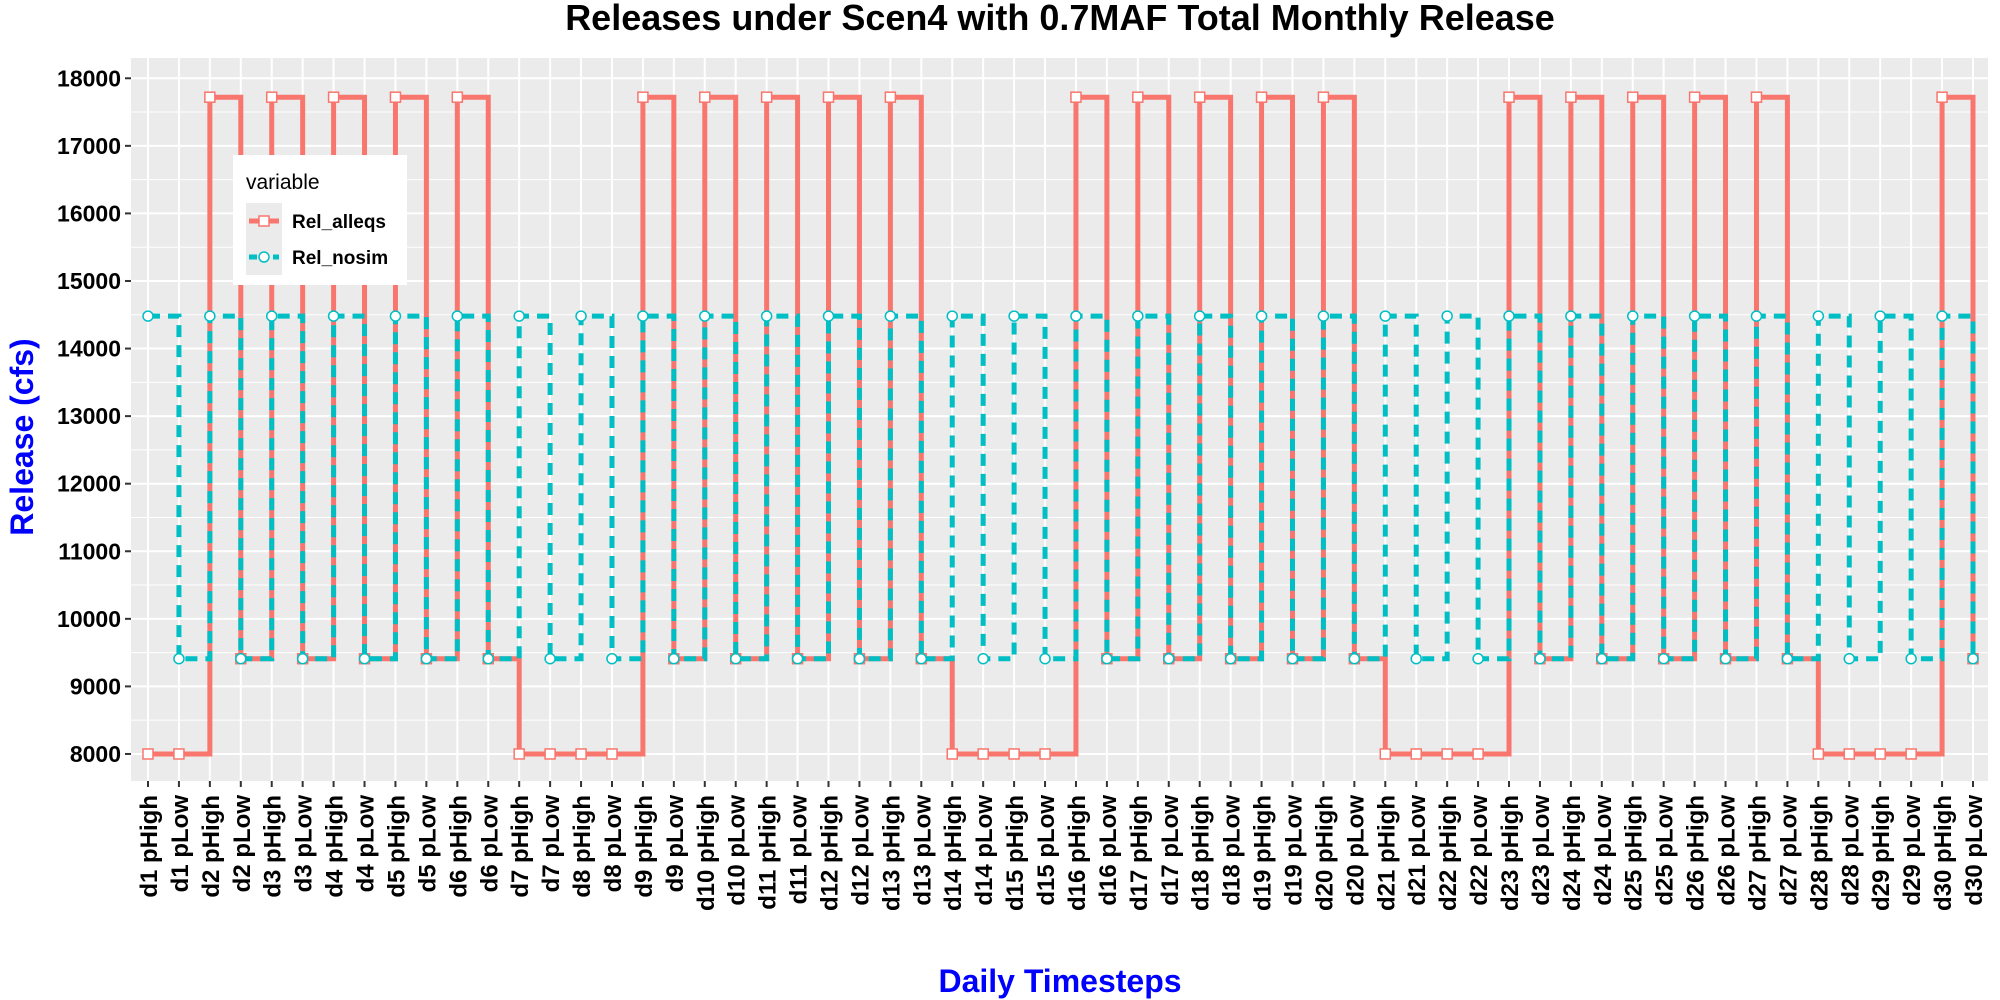  Describe the element at coordinates (366, 844) in the screenshot. I see `x-tick-label: d4 pLow` at that location.